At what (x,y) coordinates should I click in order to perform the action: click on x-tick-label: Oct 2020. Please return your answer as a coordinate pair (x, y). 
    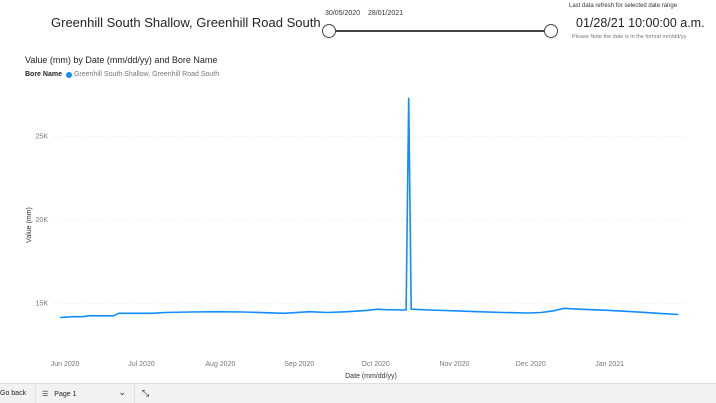
    Looking at the image, I should click on (375, 364).